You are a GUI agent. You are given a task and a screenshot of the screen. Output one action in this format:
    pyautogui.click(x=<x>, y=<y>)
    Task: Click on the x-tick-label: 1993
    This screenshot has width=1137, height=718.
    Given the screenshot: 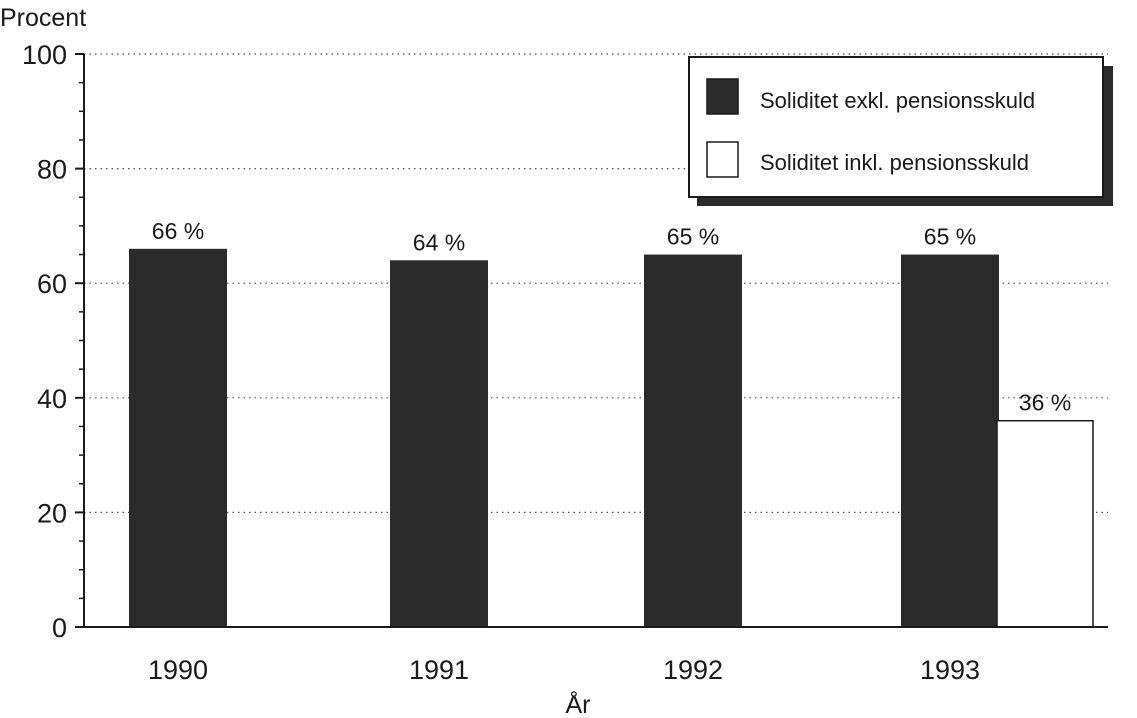 What is the action you would take?
    pyautogui.click(x=950, y=670)
    